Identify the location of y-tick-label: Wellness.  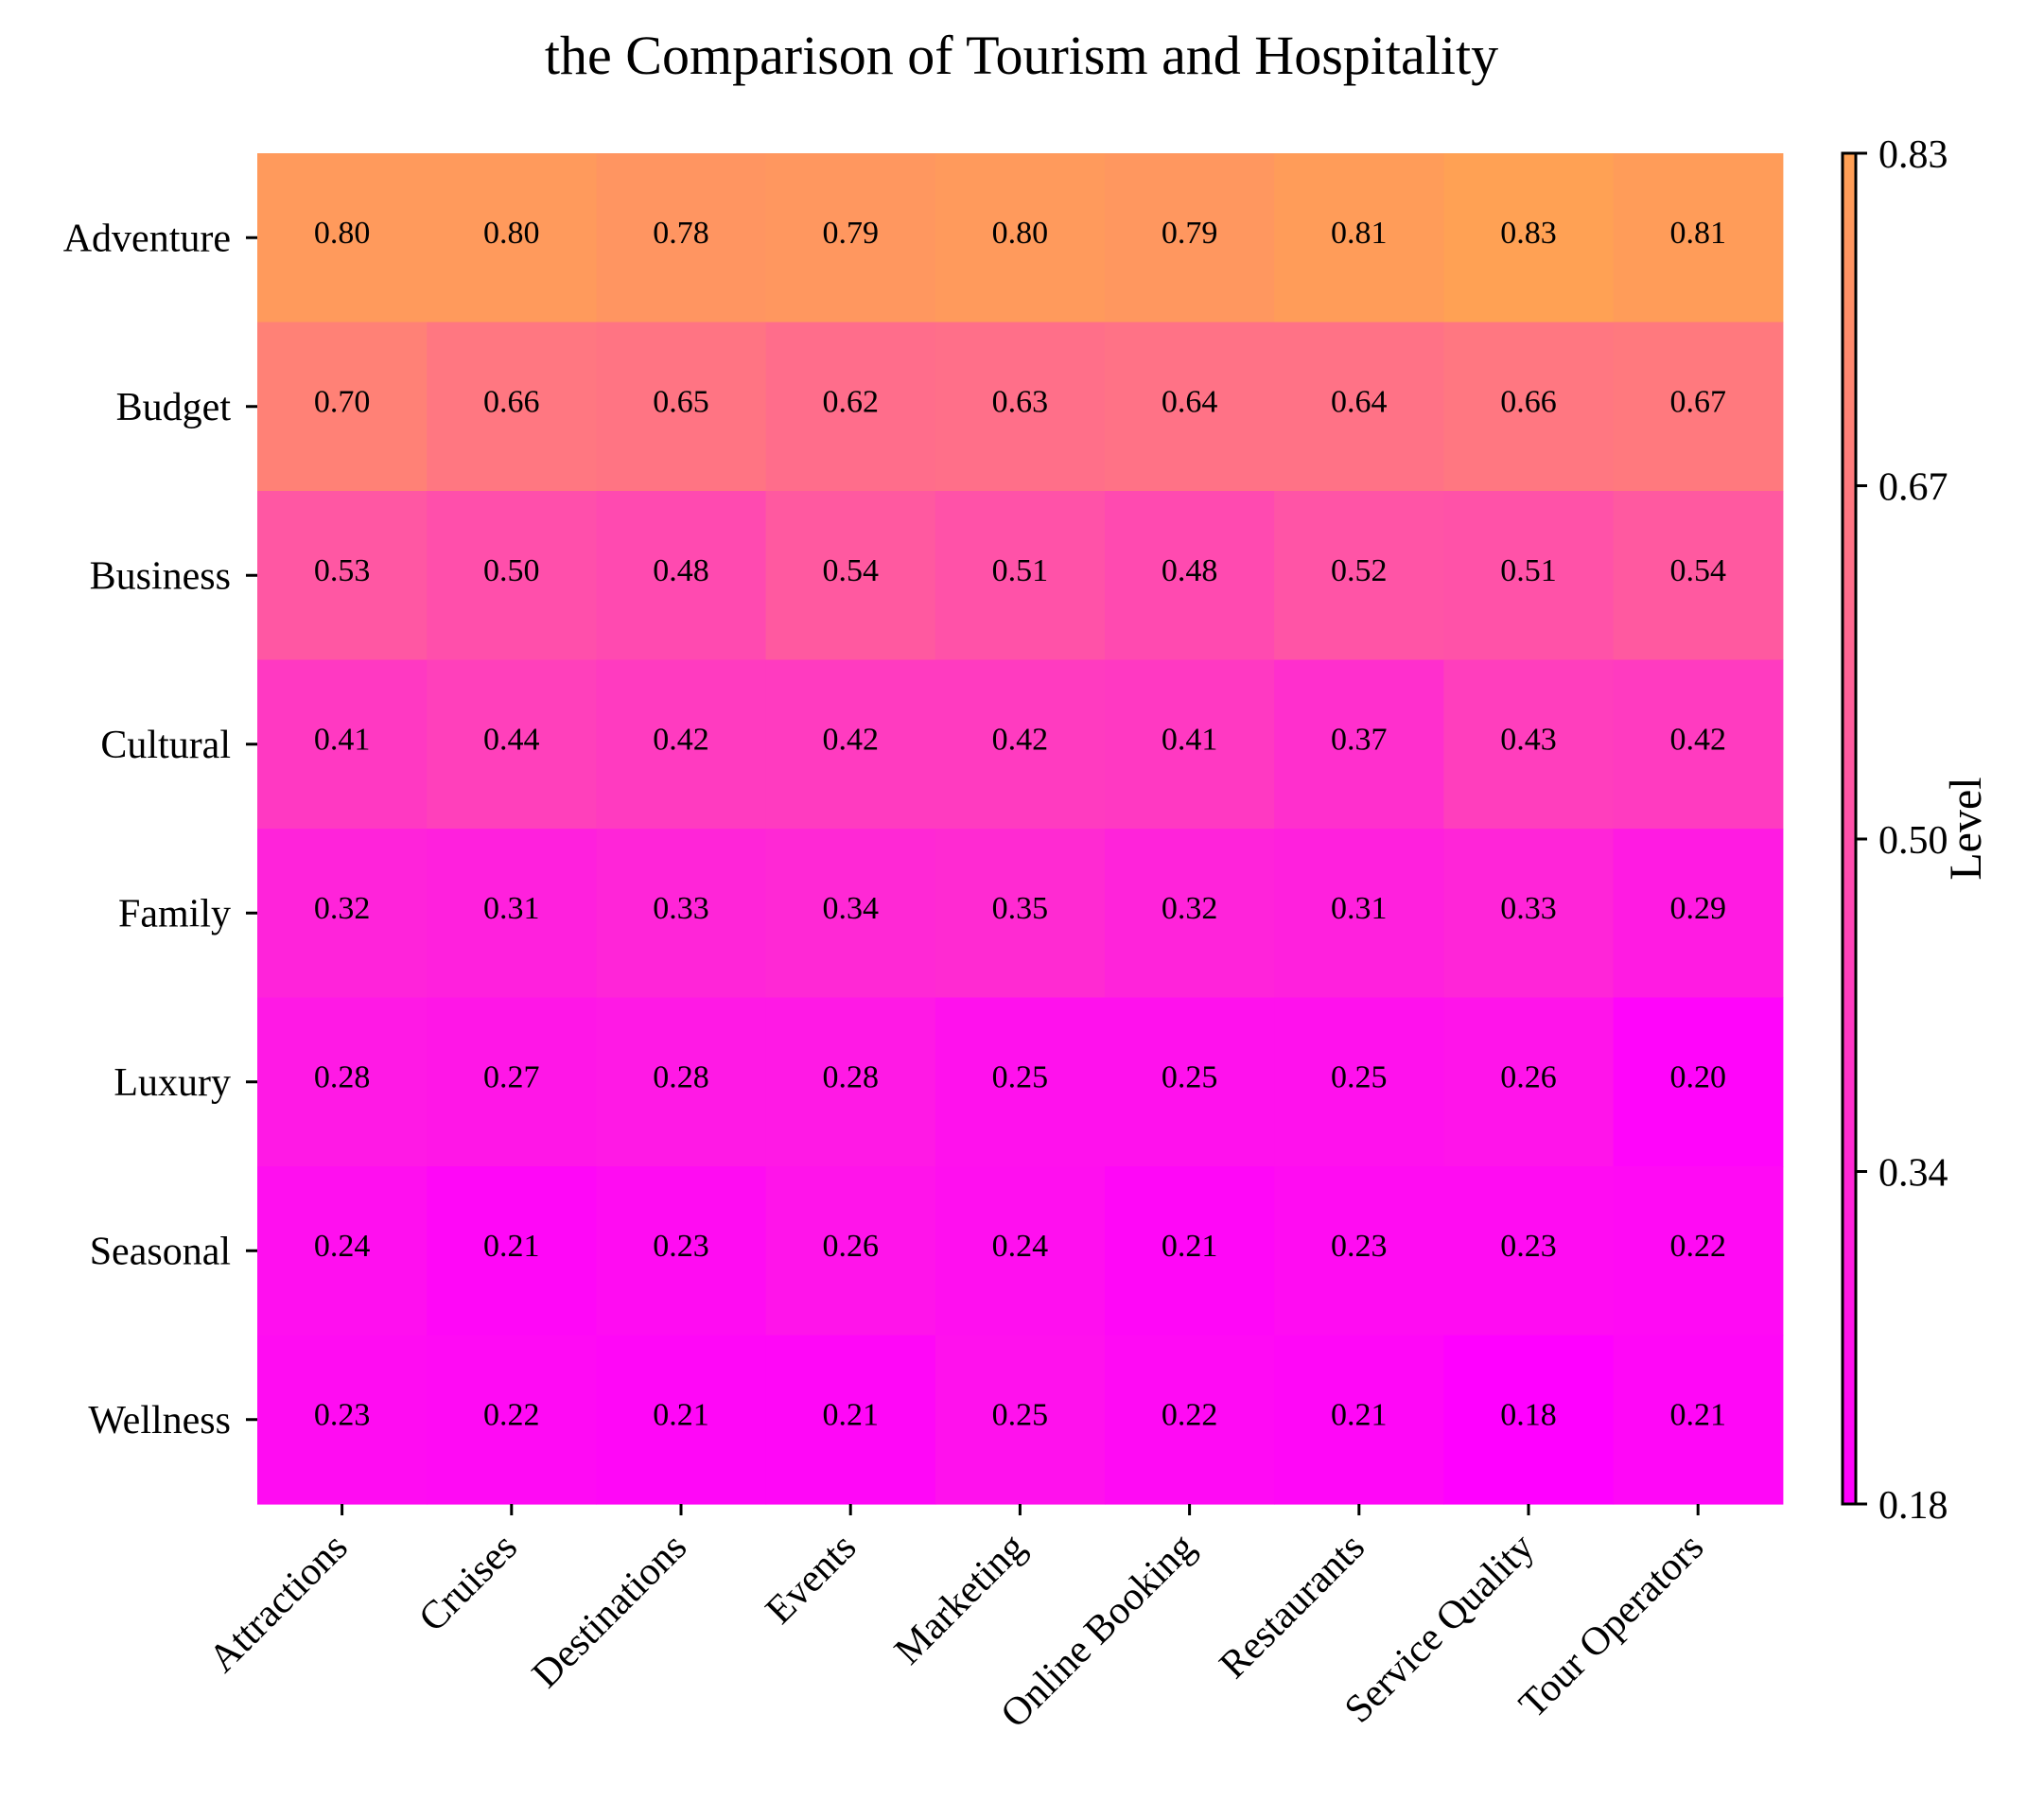
(159, 1421).